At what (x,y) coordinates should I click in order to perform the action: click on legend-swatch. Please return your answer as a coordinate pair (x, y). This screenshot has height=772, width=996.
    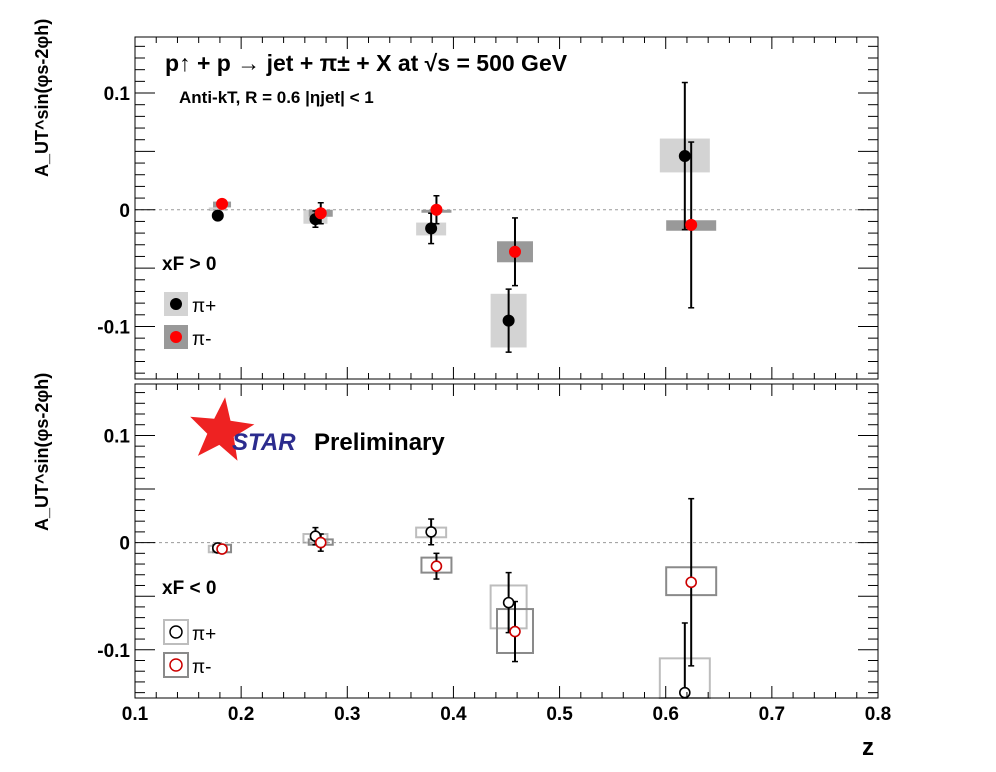
    Looking at the image, I should click on (176, 632).